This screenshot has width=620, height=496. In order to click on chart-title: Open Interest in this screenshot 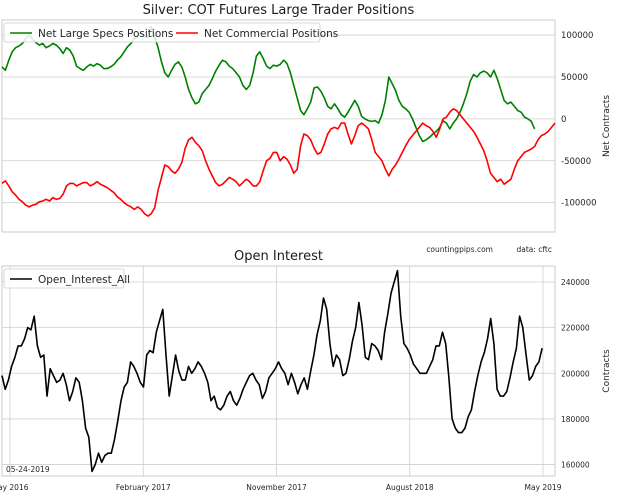, I will do `click(278, 256)`.